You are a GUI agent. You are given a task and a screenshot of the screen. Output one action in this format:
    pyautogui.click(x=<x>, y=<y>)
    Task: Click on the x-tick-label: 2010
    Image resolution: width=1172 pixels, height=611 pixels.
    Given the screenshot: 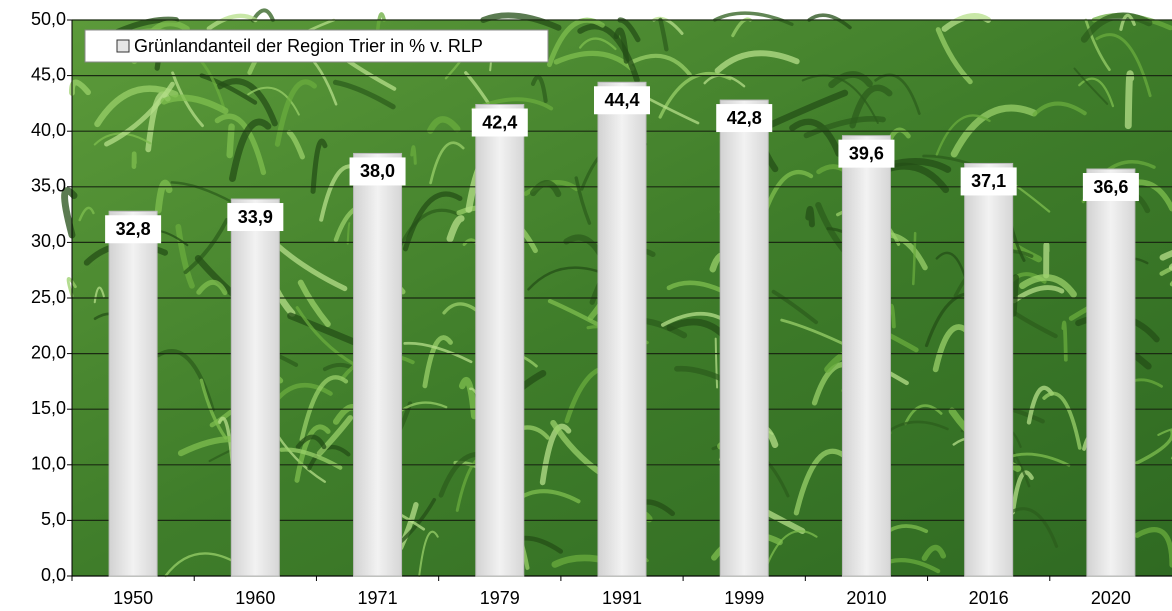 What is the action you would take?
    pyautogui.click(x=866, y=598)
    